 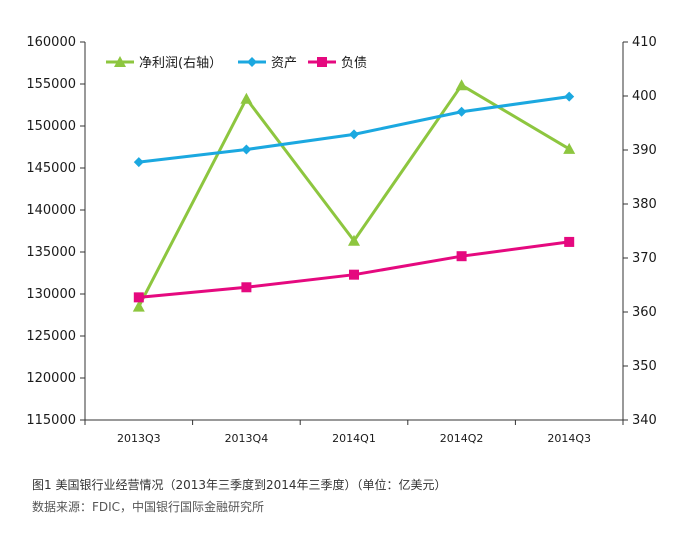 What do you see at coordinates (284, 63) in the screenshot?
I see `legend-label: 资产` at bounding box center [284, 63].